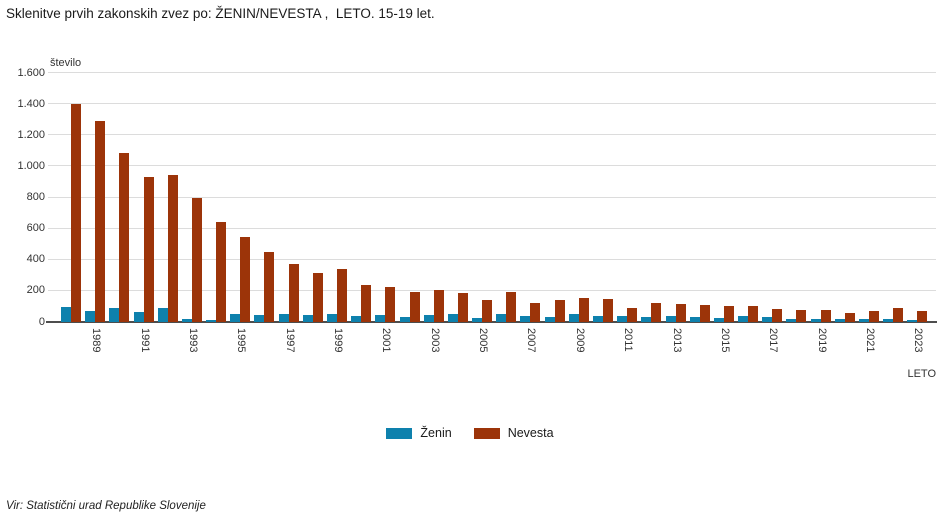 This screenshot has height=522, width=940. What do you see at coordinates (487, 311) in the screenshot?
I see `bar-nevesta-2005` at bounding box center [487, 311].